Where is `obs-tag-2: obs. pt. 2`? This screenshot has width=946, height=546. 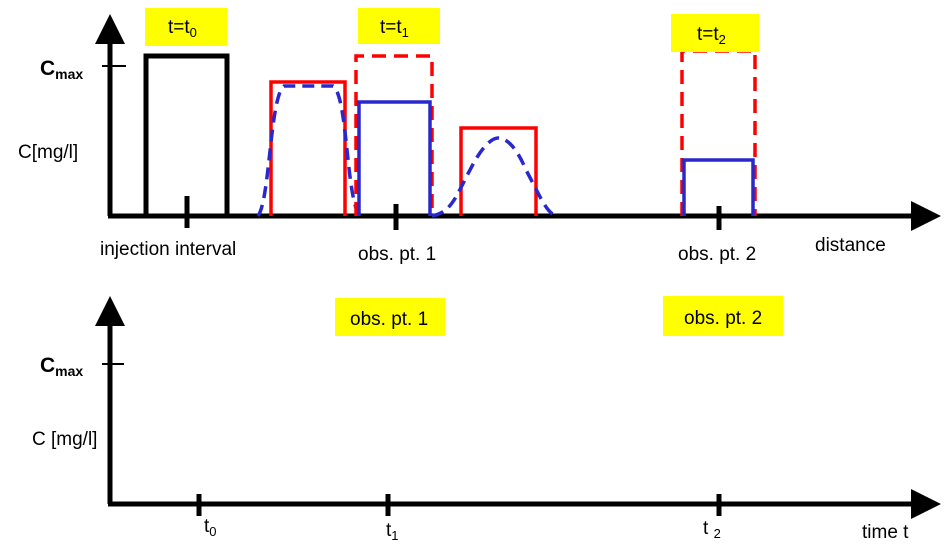 obs-tag-2: obs. pt. 2 is located at coordinates (723, 316).